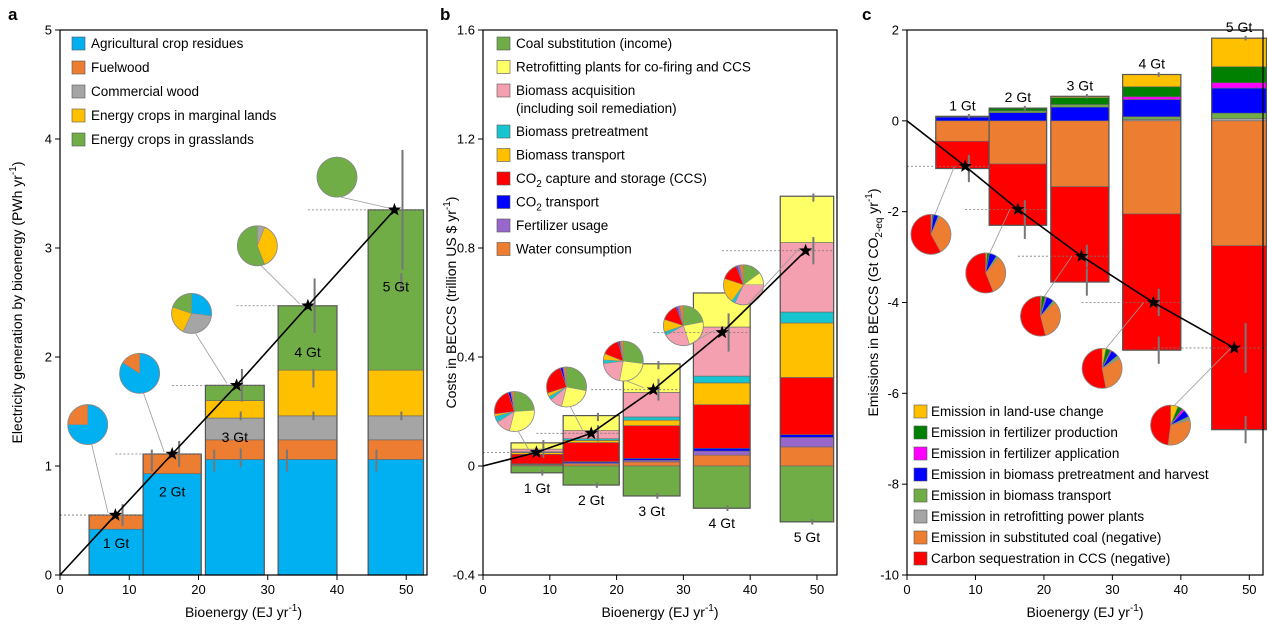 Image resolution: width=1268 pixels, height=632 pixels. I want to click on pies-a, so click(227, 335).